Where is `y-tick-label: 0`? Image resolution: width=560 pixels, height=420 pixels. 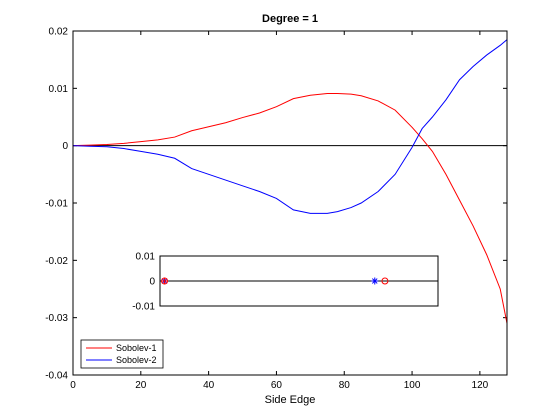 y-tick-label: 0 is located at coordinates (65, 146).